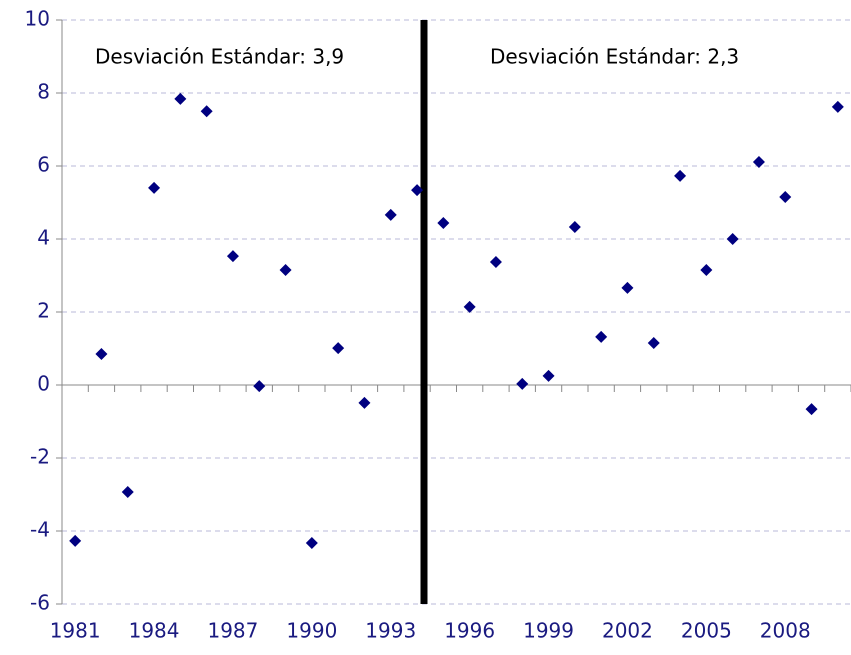 The width and height of the screenshot is (851, 655). I want to click on x-tick-label: 1987, so click(232, 631).